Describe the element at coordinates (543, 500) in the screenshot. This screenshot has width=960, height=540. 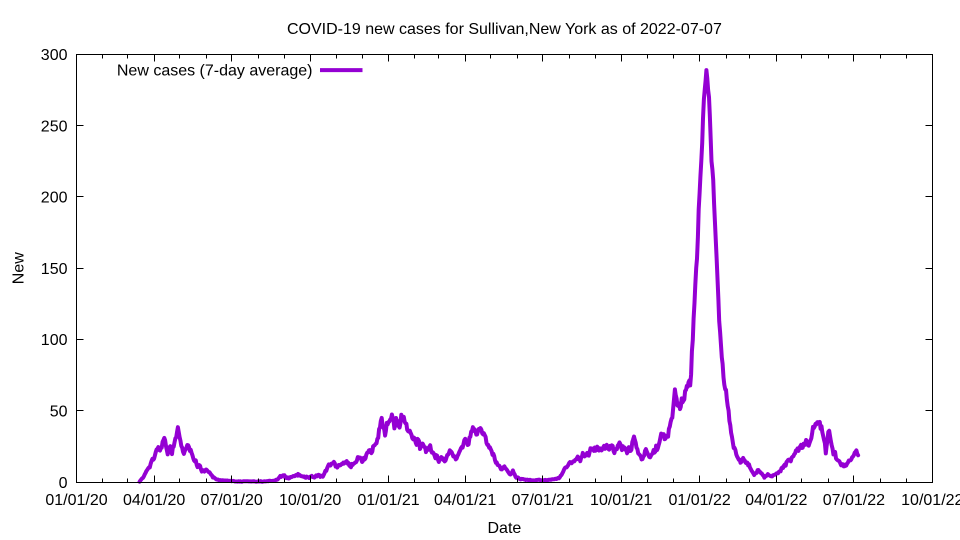
I see `svg-text: 07/01/21` at that location.